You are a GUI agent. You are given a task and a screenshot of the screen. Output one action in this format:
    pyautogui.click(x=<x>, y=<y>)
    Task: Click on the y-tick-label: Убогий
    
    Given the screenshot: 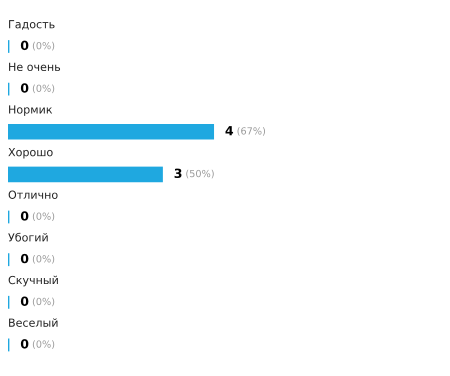 What is the action you would take?
    pyautogui.click(x=28, y=237)
    